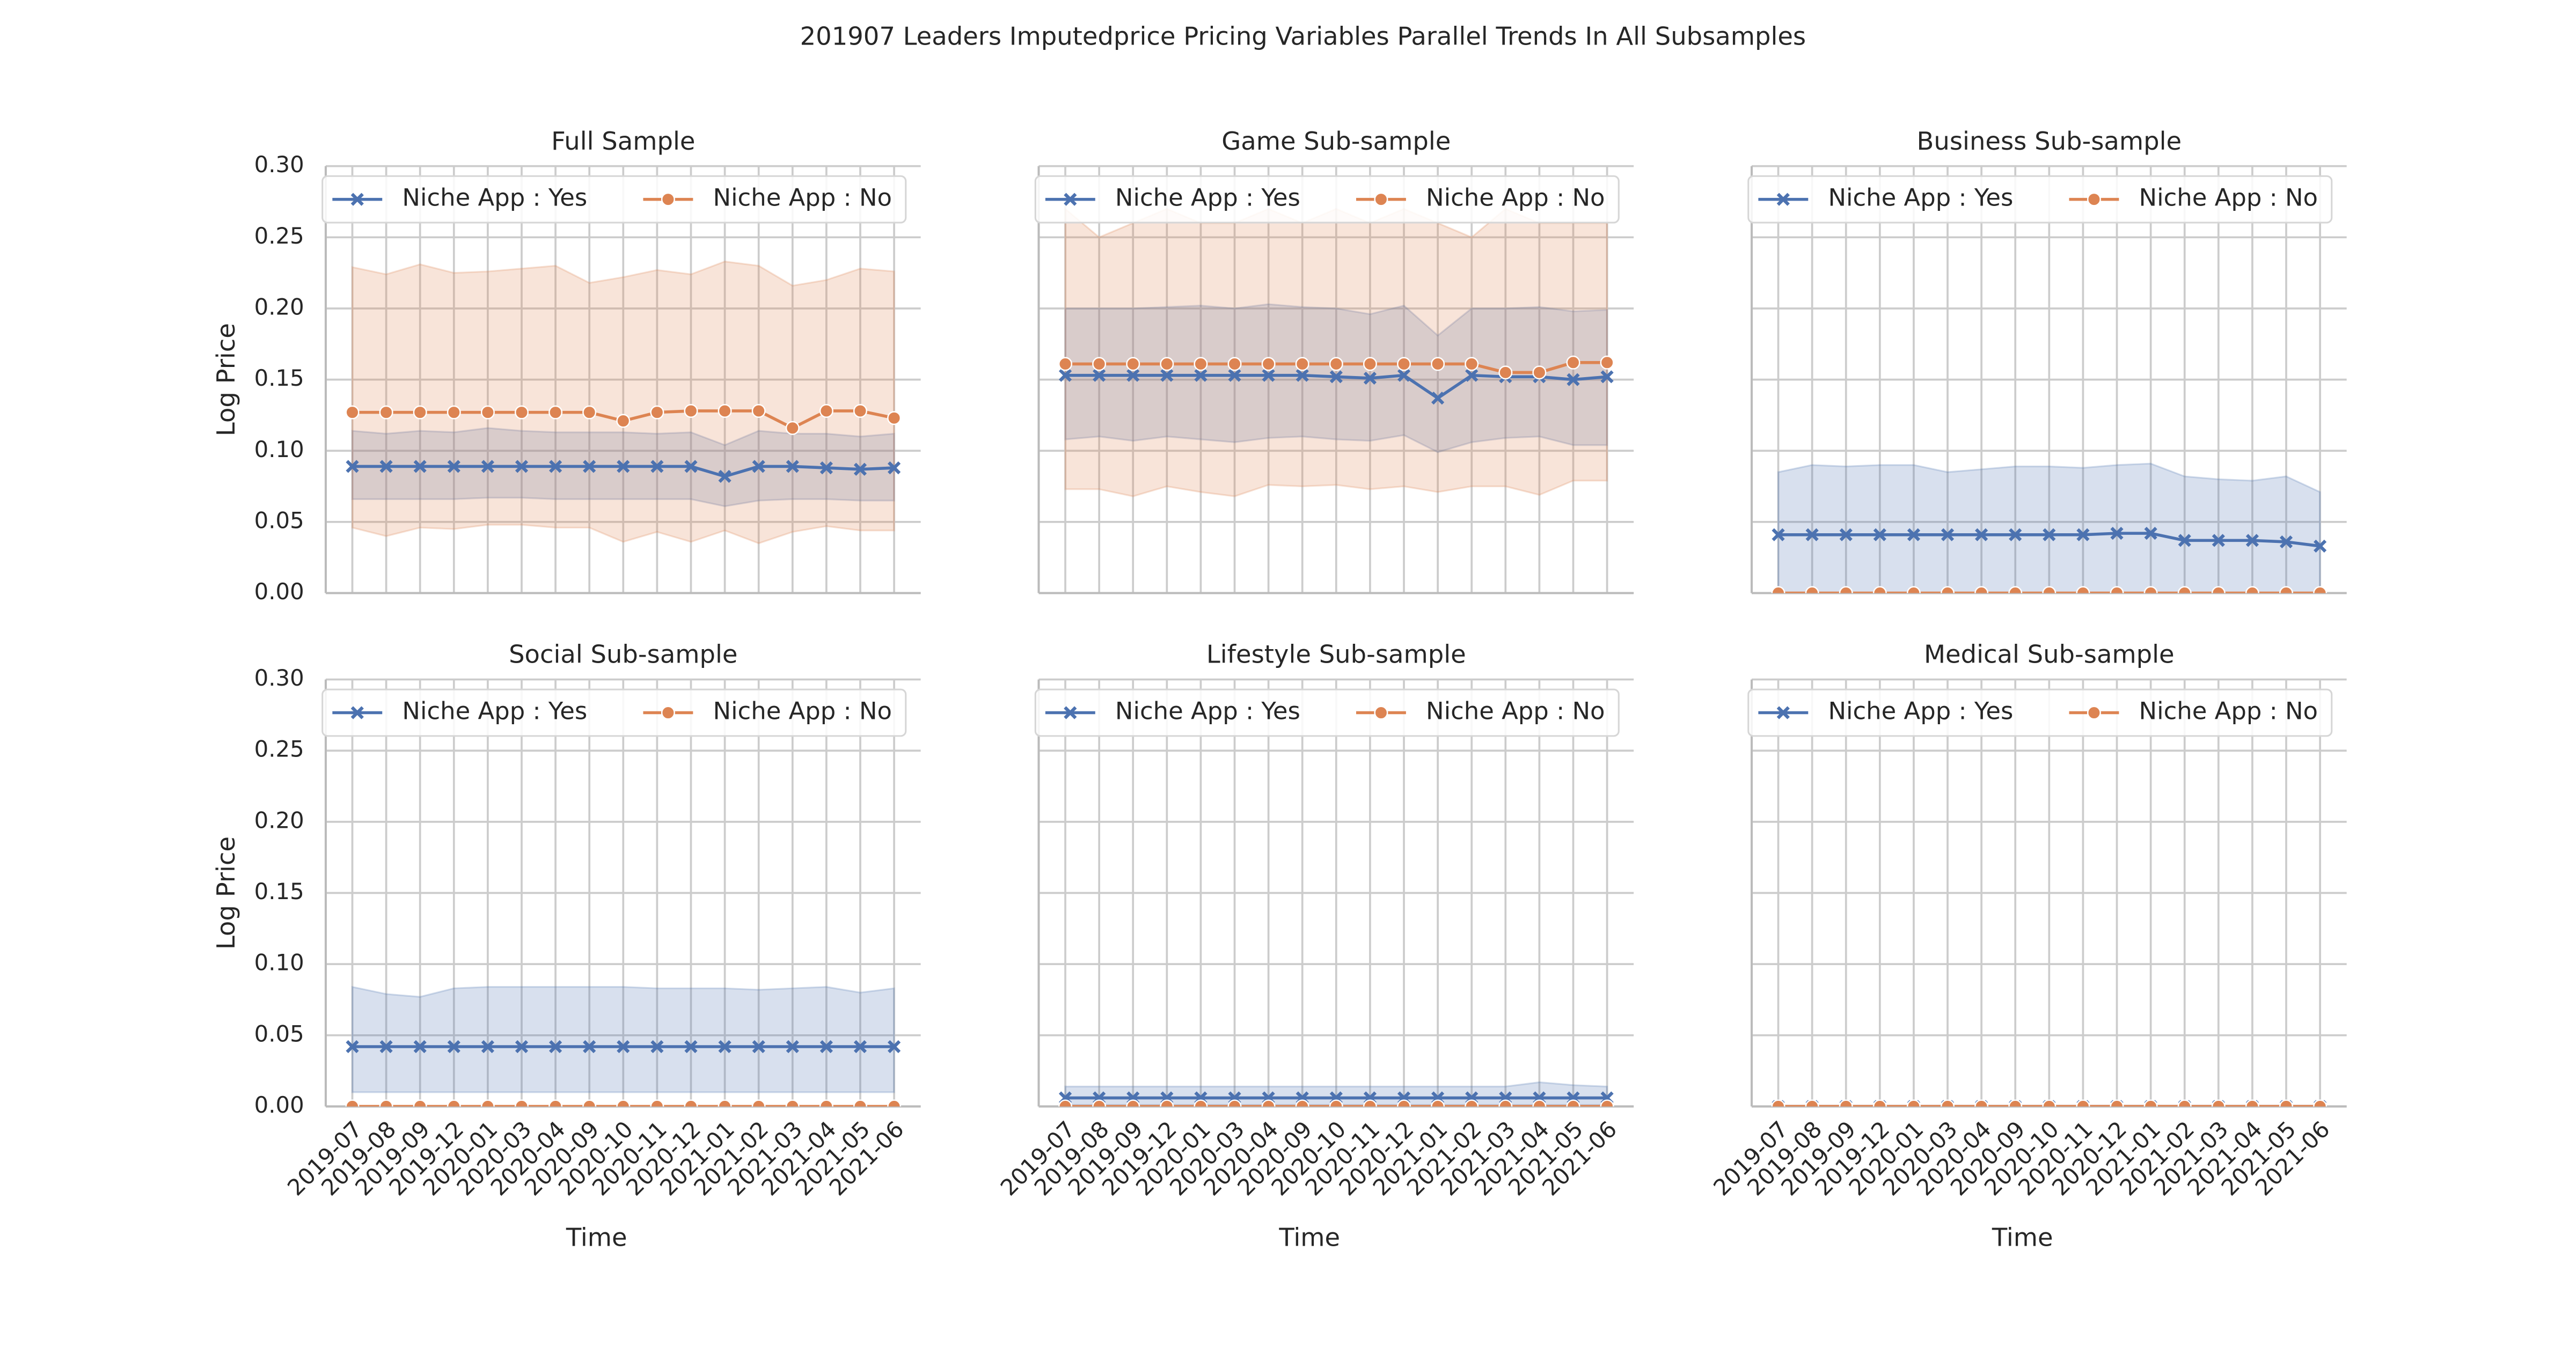  What do you see at coordinates (2022, 1237) in the screenshot?
I see `x-axis-label: Time` at bounding box center [2022, 1237].